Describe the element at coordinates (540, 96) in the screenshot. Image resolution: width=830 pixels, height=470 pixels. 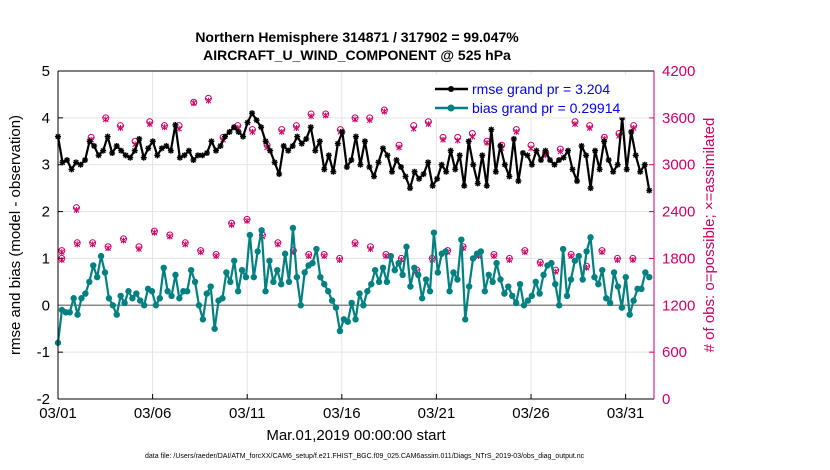
I see `legend-box` at that location.